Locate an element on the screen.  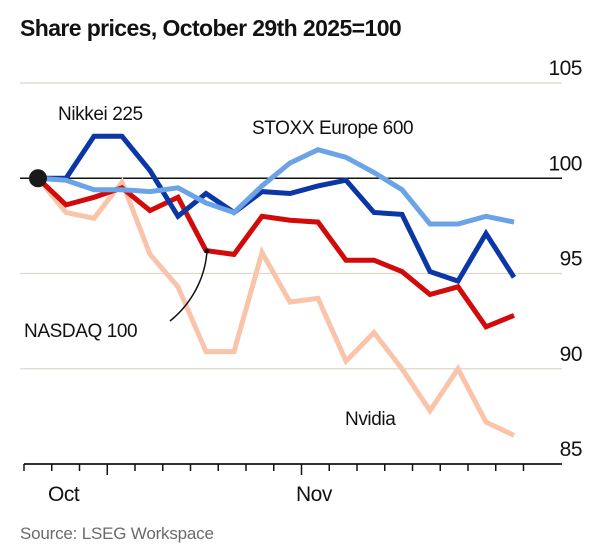
x-axis-ticks is located at coordinates (274, 469).